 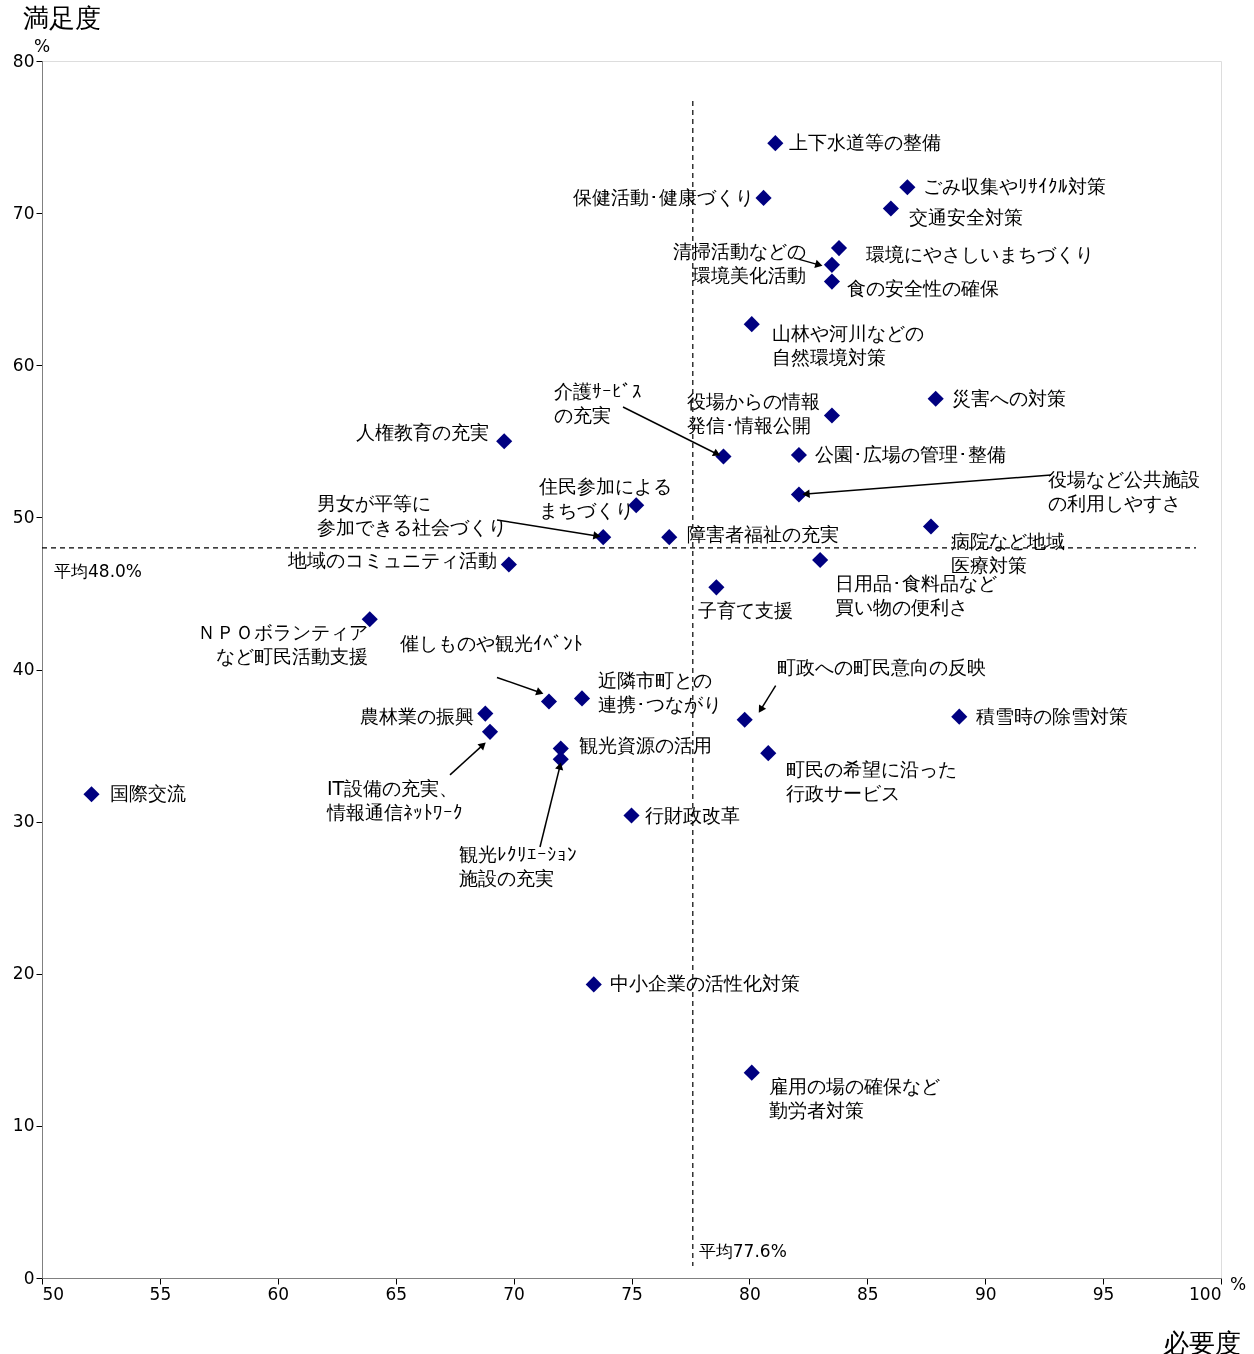 What do you see at coordinates (53, 1293) in the screenshot?
I see `x-tick-label: 50` at bounding box center [53, 1293].